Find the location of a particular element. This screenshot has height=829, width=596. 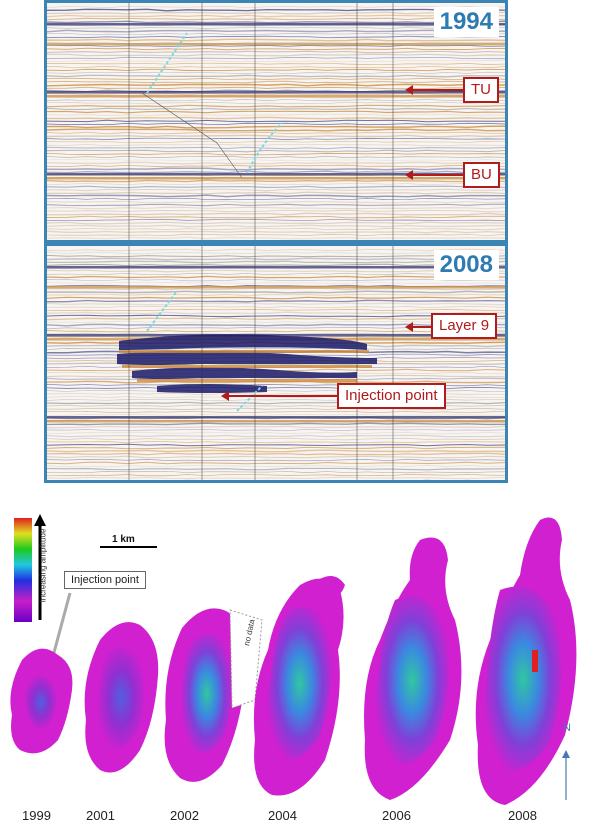

arrow-tu is located at coordinates (435, 90).